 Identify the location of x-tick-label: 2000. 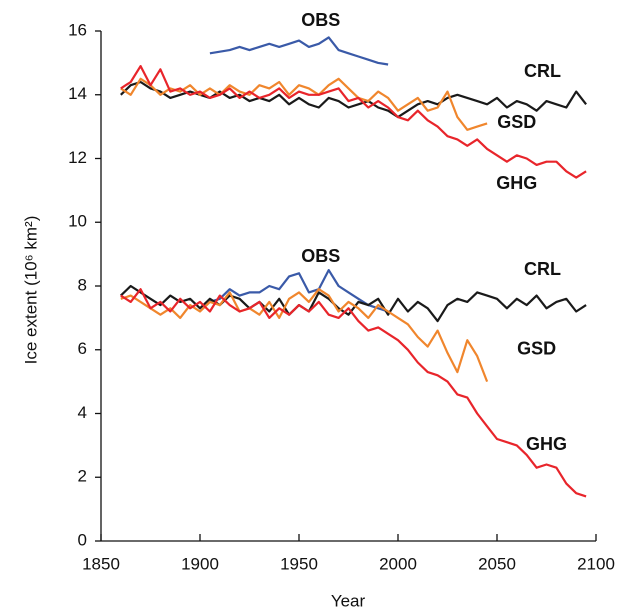
(398, 563).